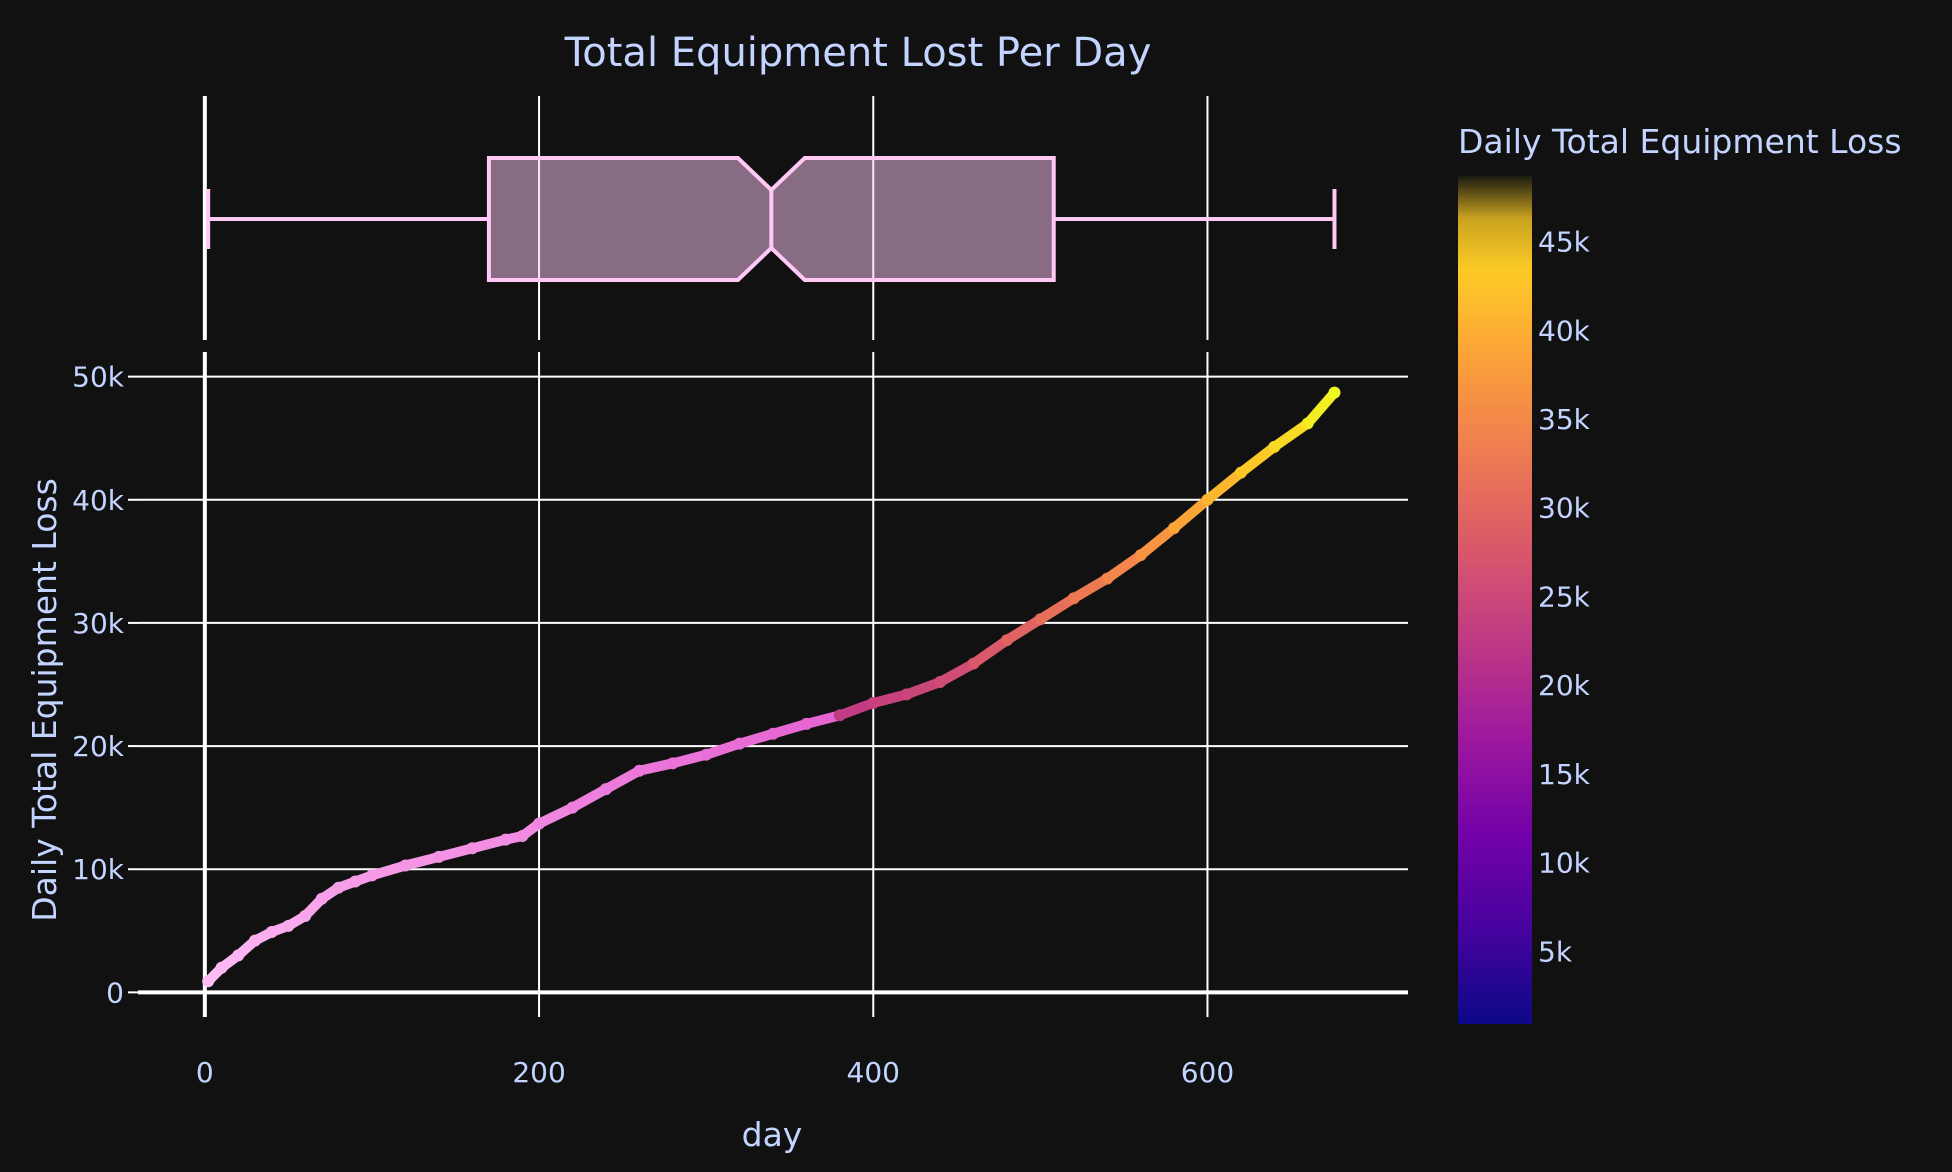  Describe the element at coordinates (44, 700) in the screenshot. I see `y-axis-title: Daily Total Equipment Loss` at that location.